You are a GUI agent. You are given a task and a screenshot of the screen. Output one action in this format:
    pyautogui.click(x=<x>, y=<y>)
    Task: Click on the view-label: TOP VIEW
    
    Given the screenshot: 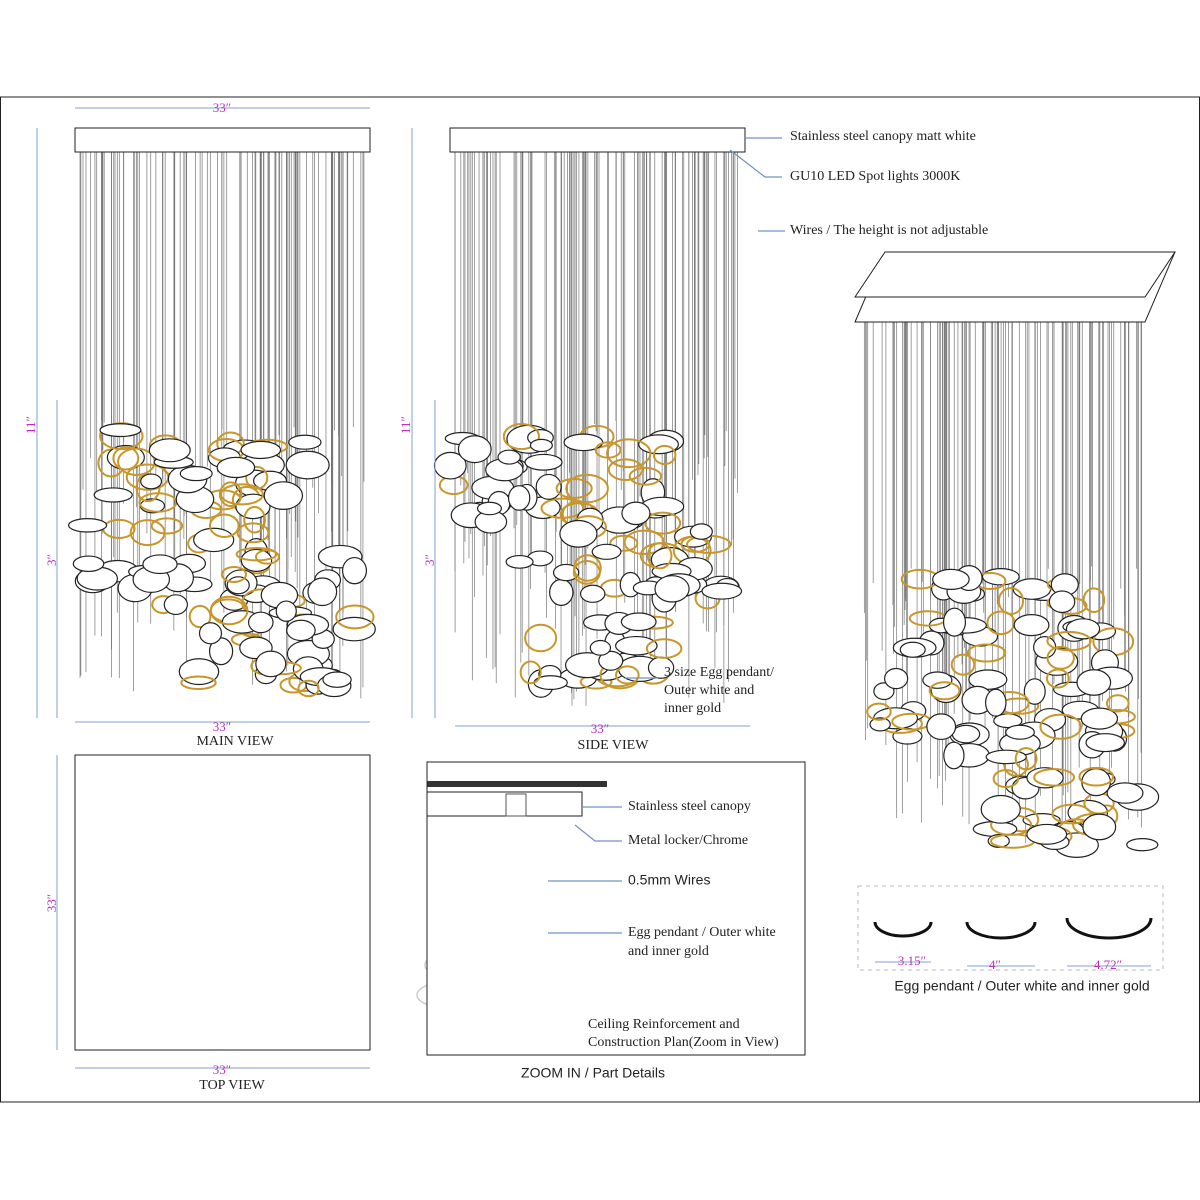 What is the action you would take?
    pyautogui.click(x=232, y=1085)
    